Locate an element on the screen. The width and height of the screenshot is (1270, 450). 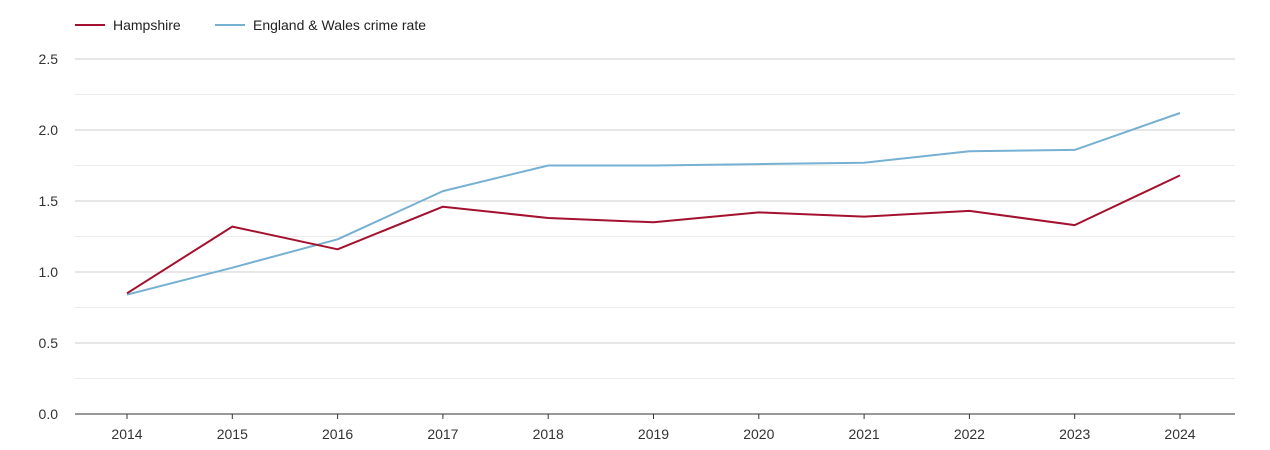
legend-item: England & Wales crime rate is located at coordinates (320, 25).